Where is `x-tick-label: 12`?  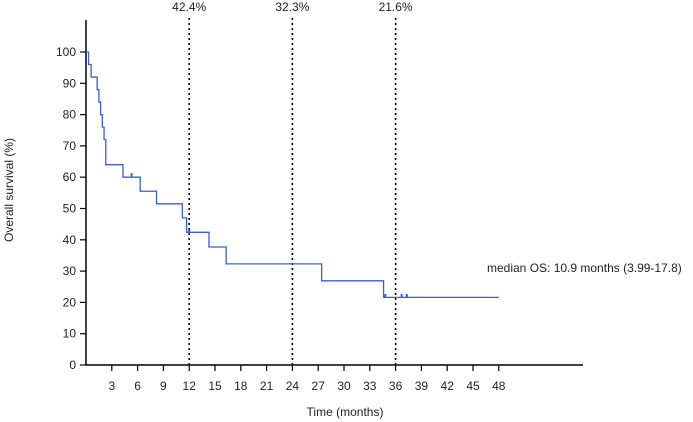
x-tick-label: 12 is located at coordinates (190, 386).